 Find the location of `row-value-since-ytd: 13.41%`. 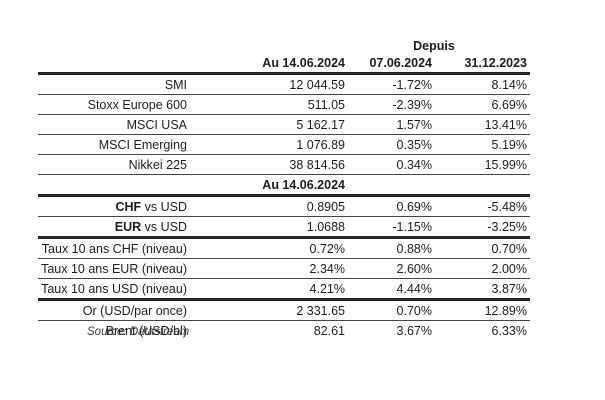

row-value-since-ytd: 13.41% is located at coordinates (483, 124).